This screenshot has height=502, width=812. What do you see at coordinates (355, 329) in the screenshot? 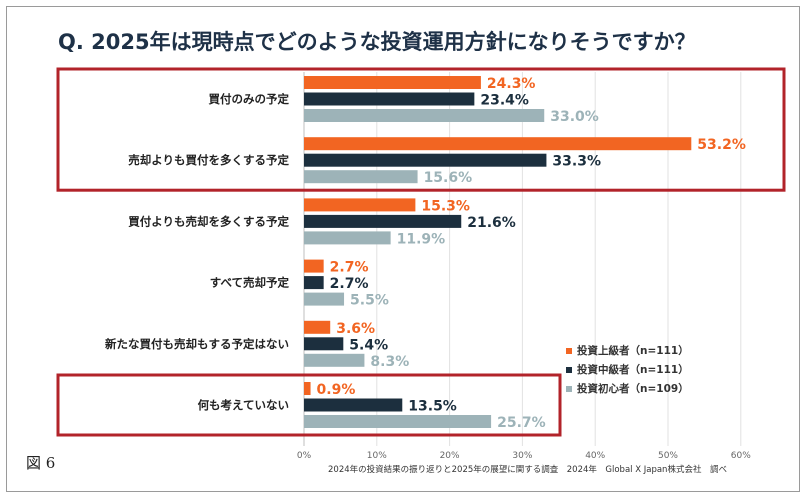
I see `data-label: 3.6%` at bounding box center [355, 329].